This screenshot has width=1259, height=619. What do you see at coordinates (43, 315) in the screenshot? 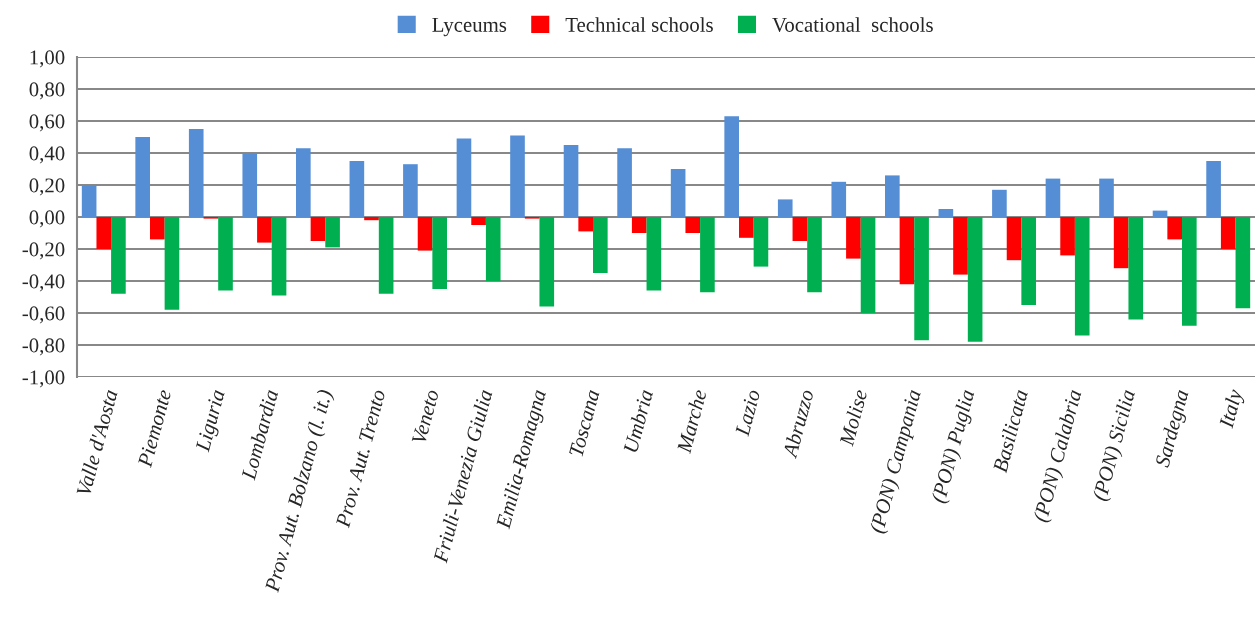
I see `y-tick-label: -0,60` at bounding box center [43, 315].